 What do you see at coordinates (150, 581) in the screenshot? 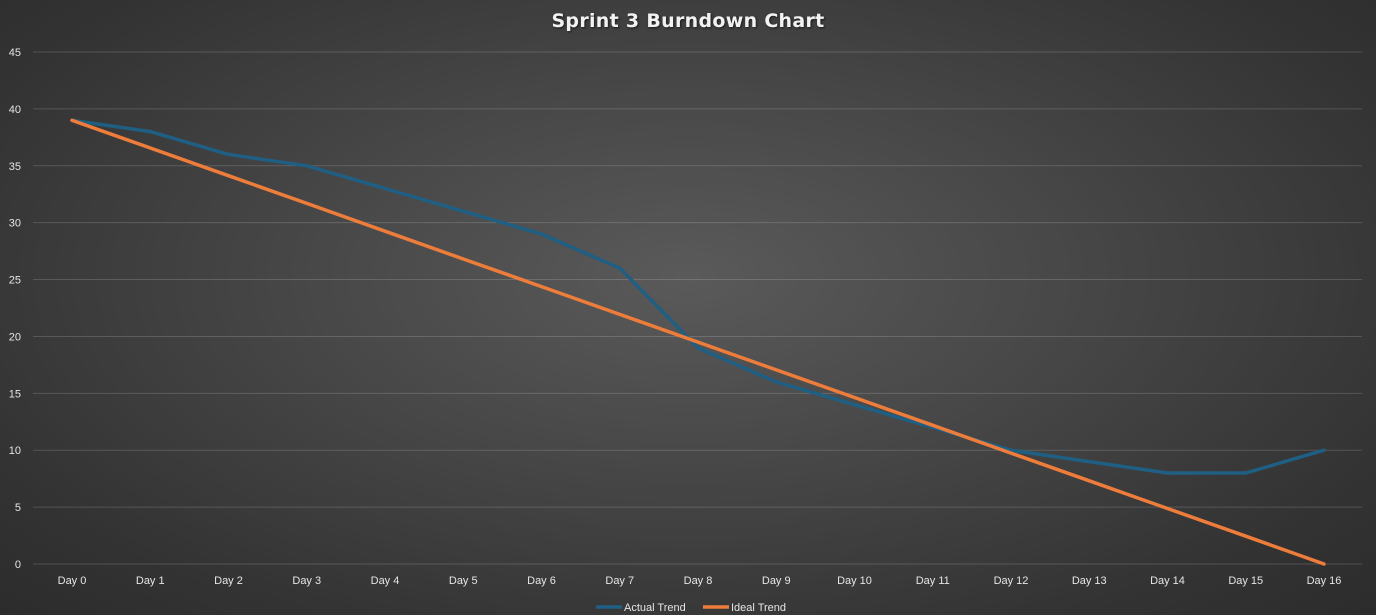
I see `x-tick-label: Day 1` at bounding box center [150, 581].